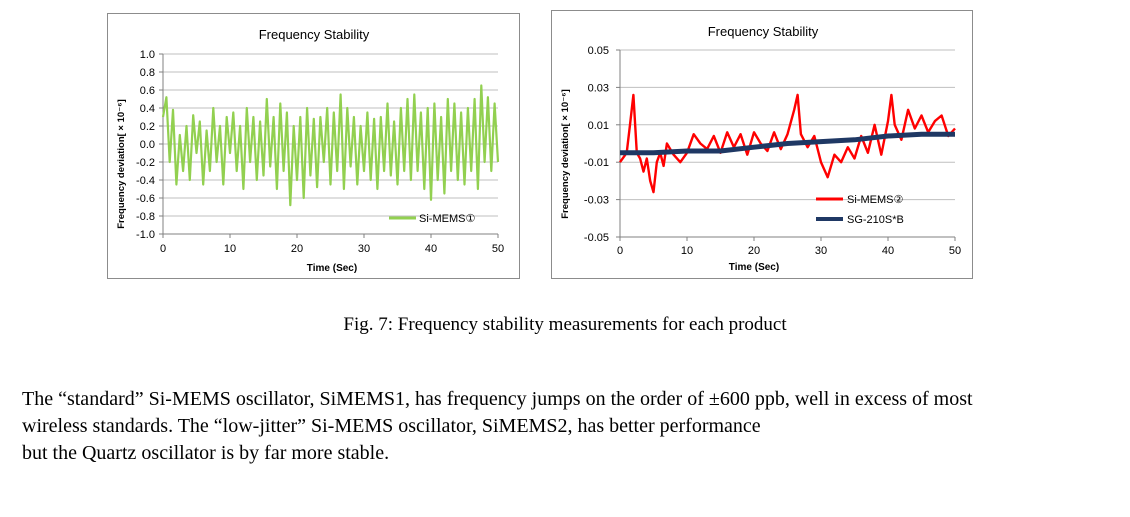 The width and height of the screenshot is (1130, 517). I want to click on chart2-y-axis-label: Frequency deviation[ × 10⁻⁶], so click(565, 154).